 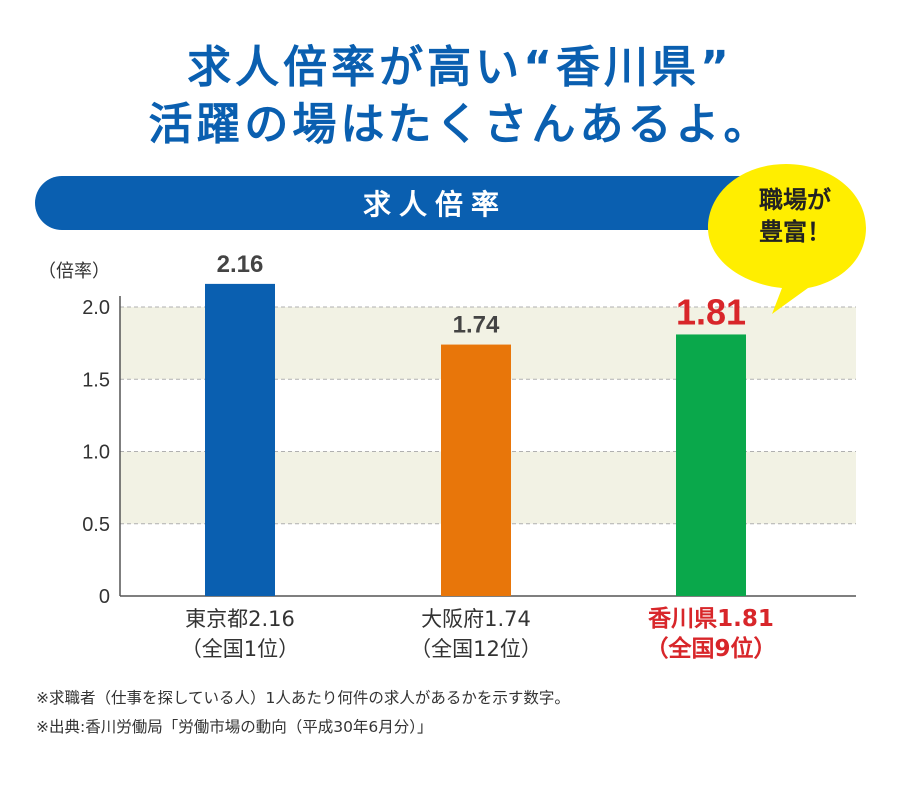 What do you see at coordinates (711, 311) in the screenshot?
I see `bar-value-label: 1.81` at bounding box center [711, 311].